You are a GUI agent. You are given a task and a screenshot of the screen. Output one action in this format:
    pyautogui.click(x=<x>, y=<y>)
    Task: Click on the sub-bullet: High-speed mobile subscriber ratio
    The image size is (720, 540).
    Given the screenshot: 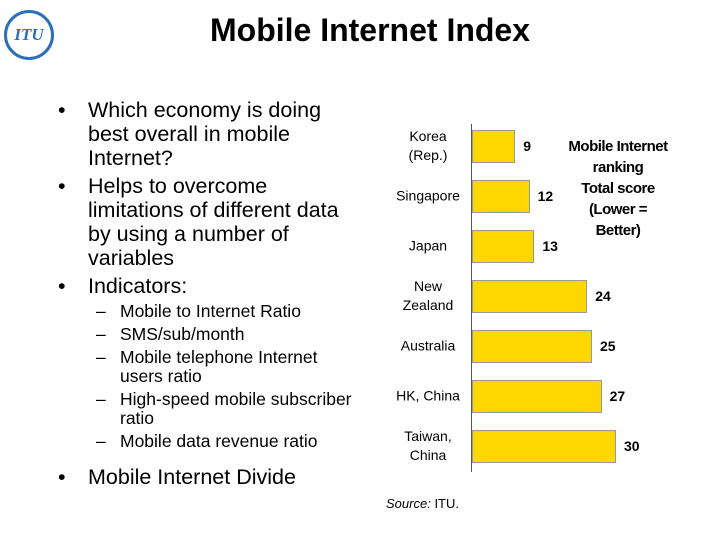 What is the action you would take?
    pyautogui.click(x=208, y=409)
    